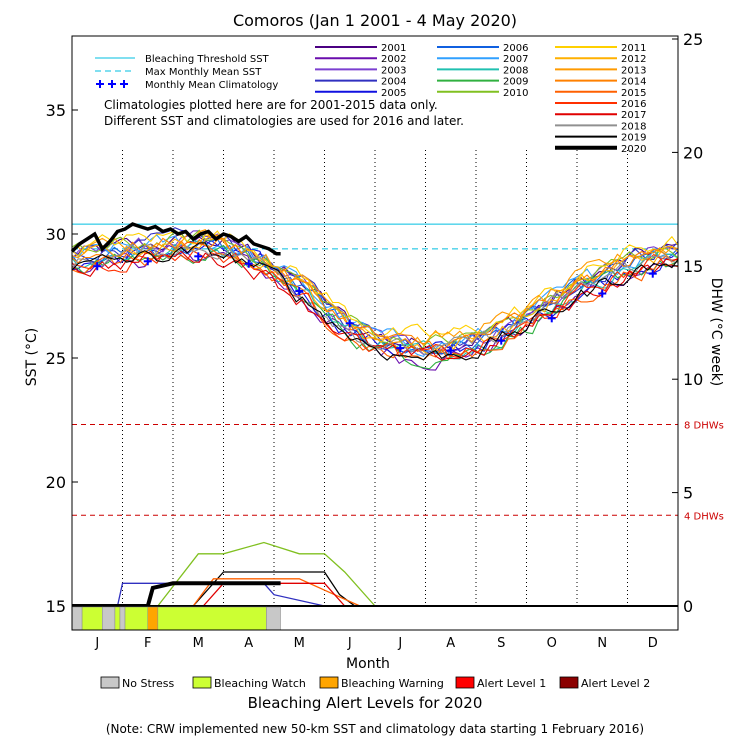  I want to click on y-right-tick-label: 0, so click(688, 606).